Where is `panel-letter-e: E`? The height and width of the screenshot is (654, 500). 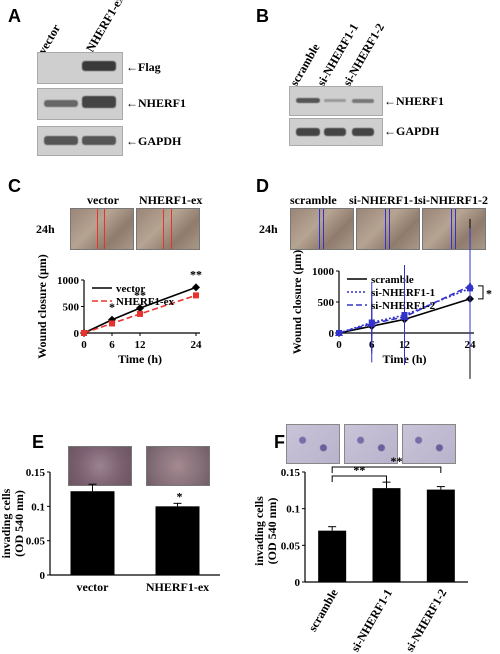 panel-letter-e: E is located at coordinates (38, 442).